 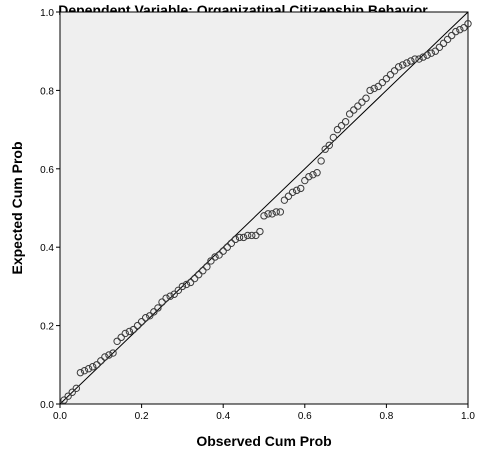 What do you see at coordinates (47, 327) in the screenshot?
I see `y-tick-label: 0.2` at bounding box center [47, 327].